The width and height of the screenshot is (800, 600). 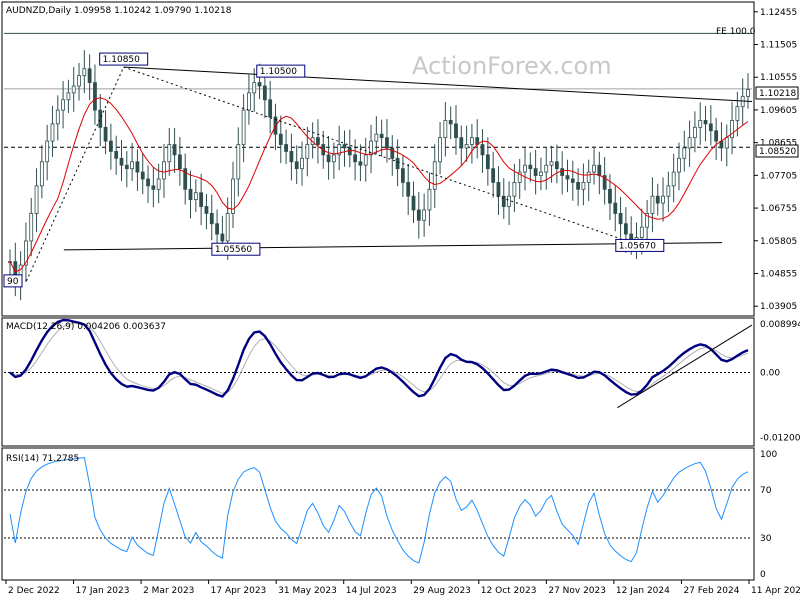 What do you see at coordinates (168, 591) in the screenshot?
I see `x-tick-label: 2 Mar 2023` at bounding box center [168, 591].